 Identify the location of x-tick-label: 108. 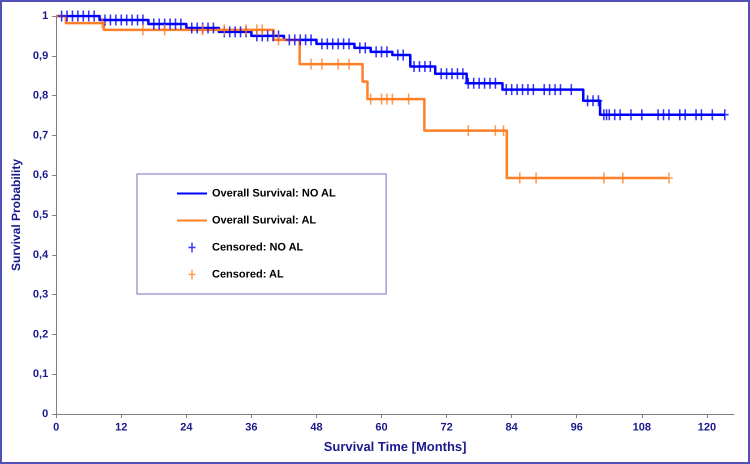
(641, 428).